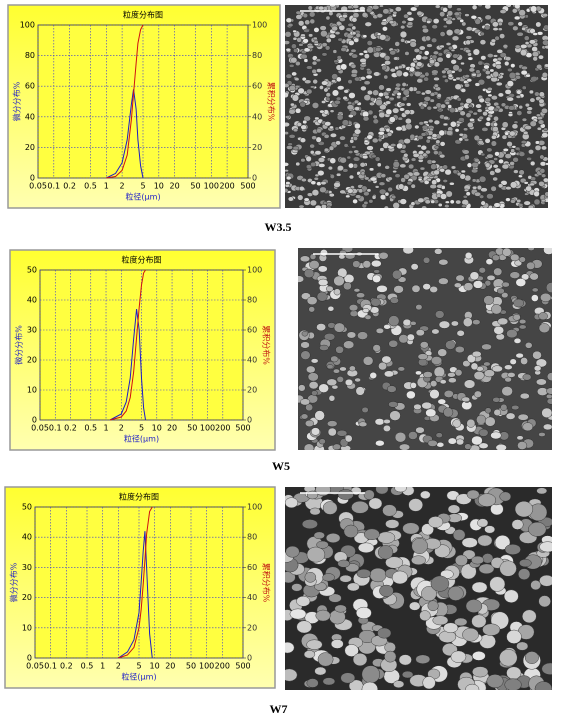 This screenshot has height=718, width=563. Describe the element at coordinates (281, 466) in the screenshot. I see `caption: W5` at that location.